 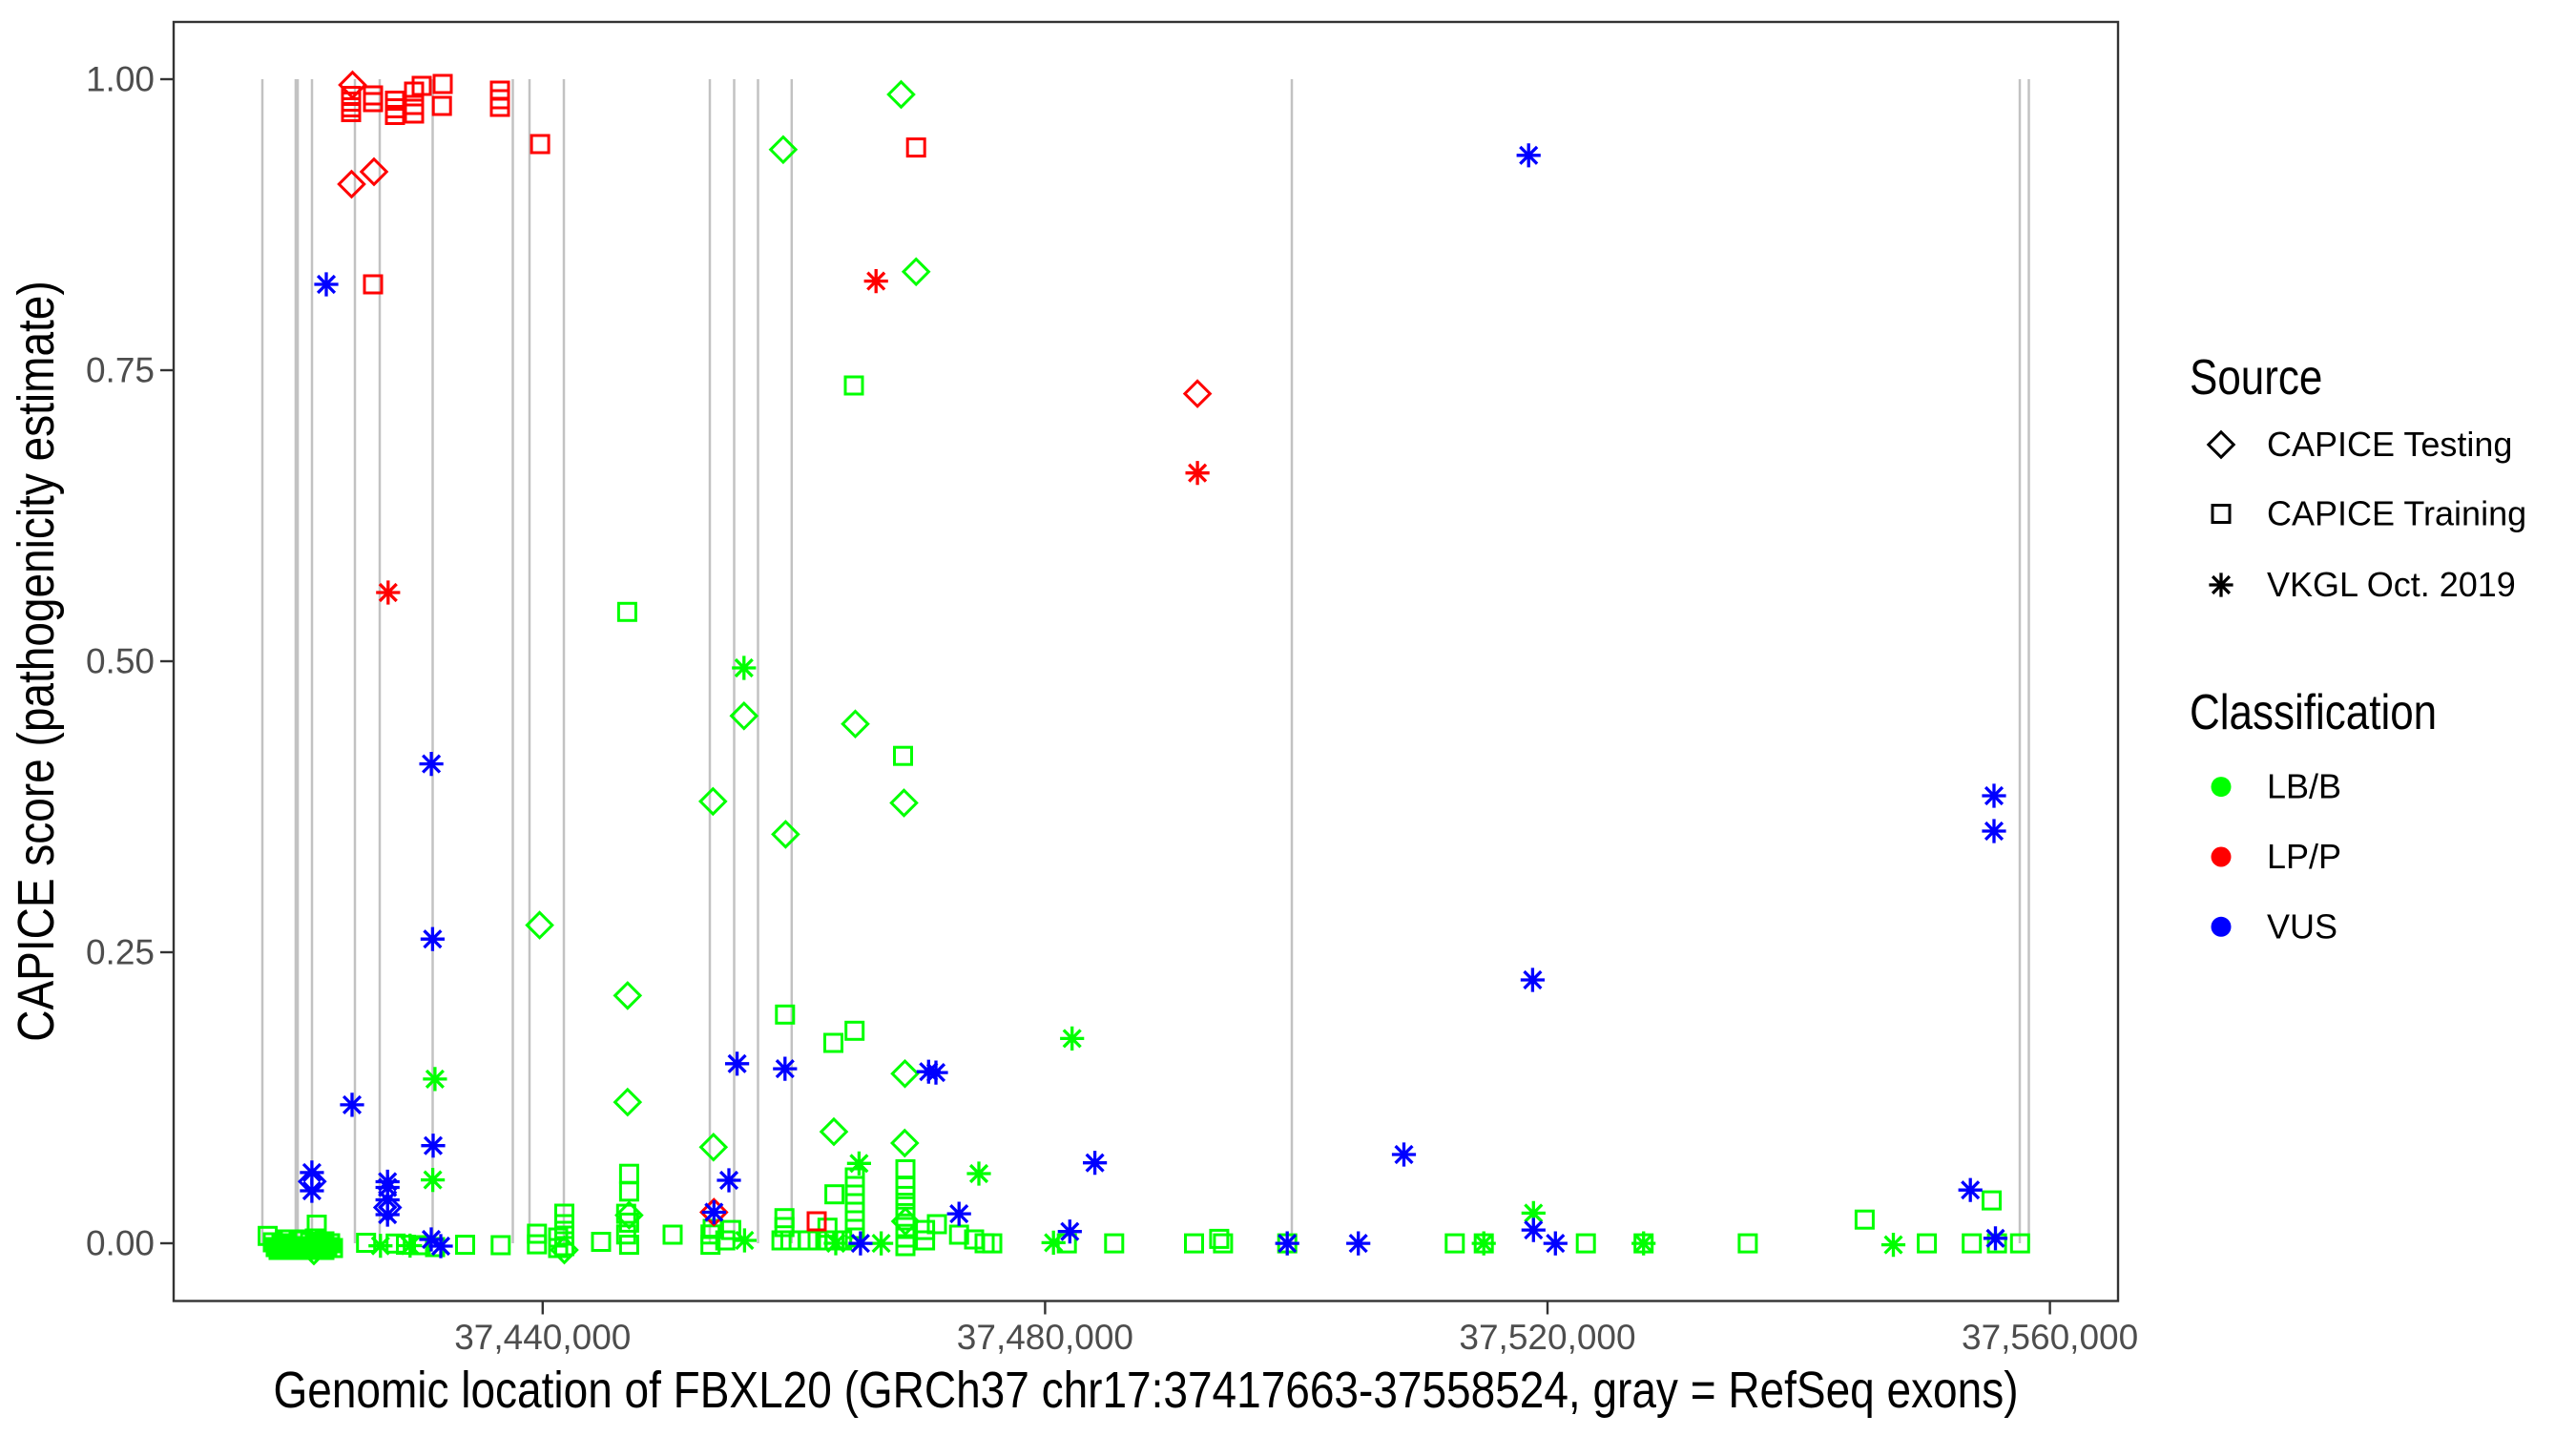 What do you see at coordinates (2313, 713) in the screenshot?
I see `svg-text: Classification` at bounding box center [2313, 713].